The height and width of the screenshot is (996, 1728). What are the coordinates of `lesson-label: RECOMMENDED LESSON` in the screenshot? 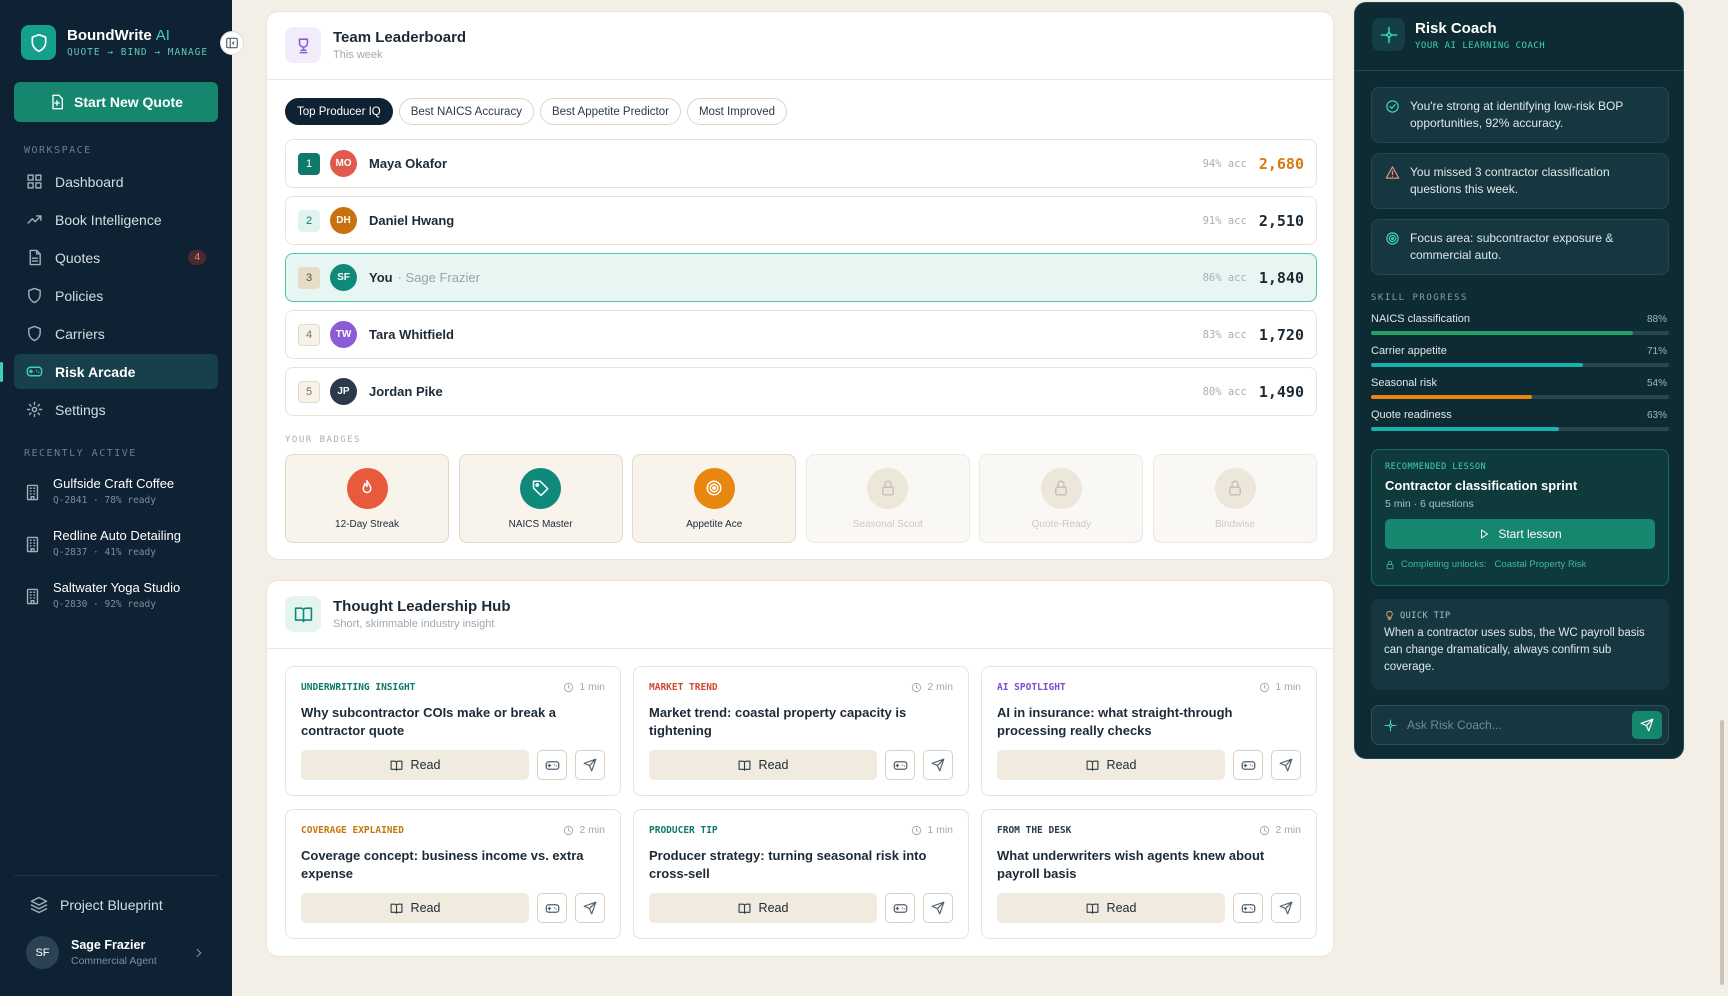 It's located at (1436, 467).